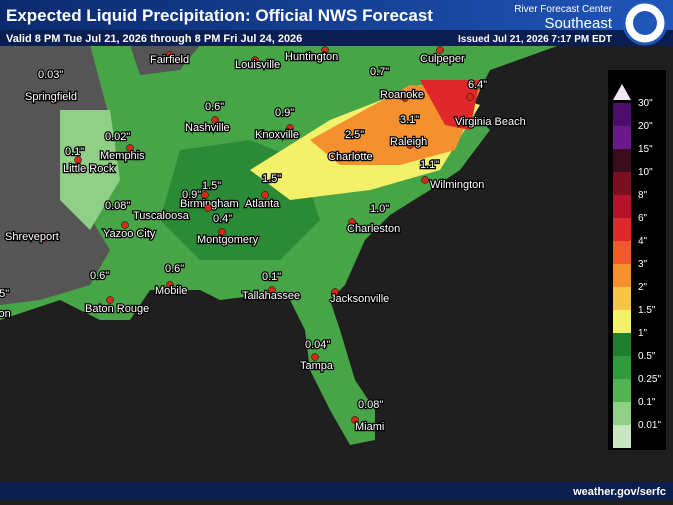  What do you see at coordinates (122, 156) in the screenshot?
I see `city-name: Memphis` at bounding box center [122, 156].